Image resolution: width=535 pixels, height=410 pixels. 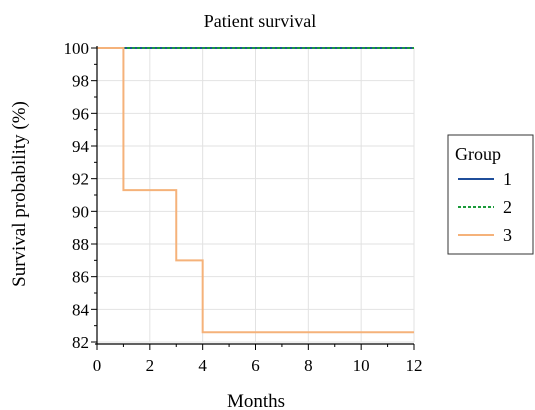 What do you see at coordinates (97, 365) in the screenshot?
I see `x-tick-label: 0` at bounding box center [97, 365].